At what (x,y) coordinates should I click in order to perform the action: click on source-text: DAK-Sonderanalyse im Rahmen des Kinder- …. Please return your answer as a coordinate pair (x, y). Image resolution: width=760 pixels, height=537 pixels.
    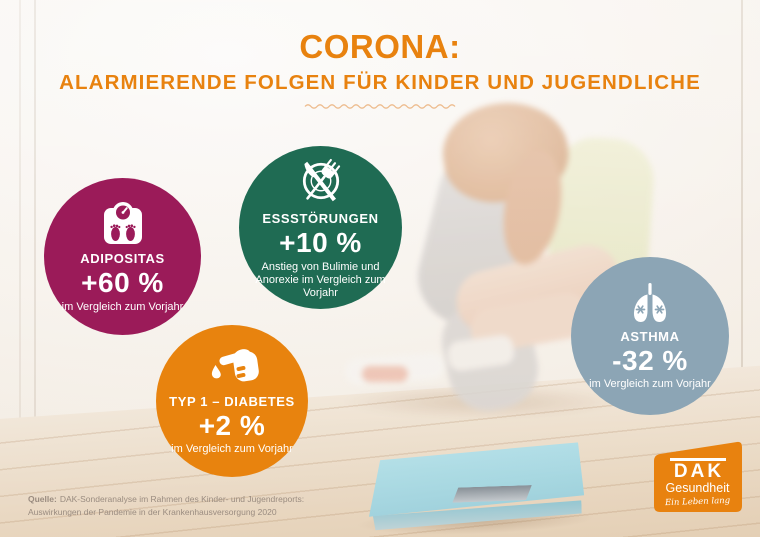
    Looking at the image, I should click on (182, 499).